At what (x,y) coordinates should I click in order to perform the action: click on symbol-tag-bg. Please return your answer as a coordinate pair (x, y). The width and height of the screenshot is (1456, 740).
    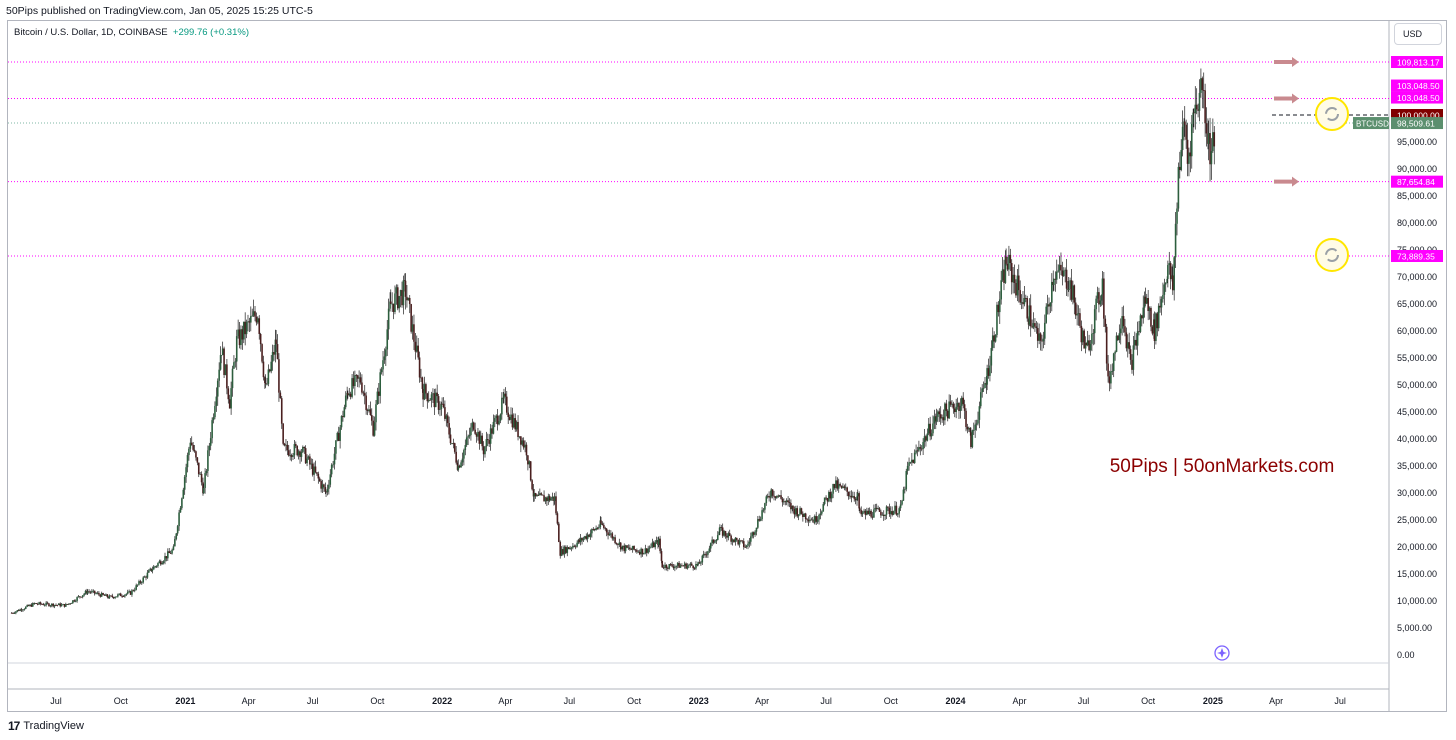
    Looking at the image, I should click on (1371, 123).